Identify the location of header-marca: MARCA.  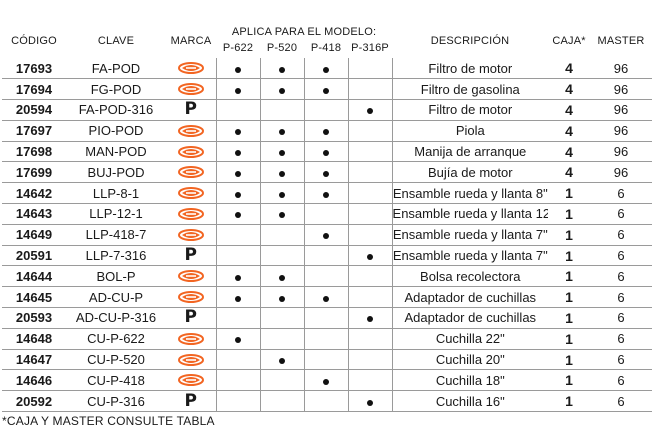
(191, 41).